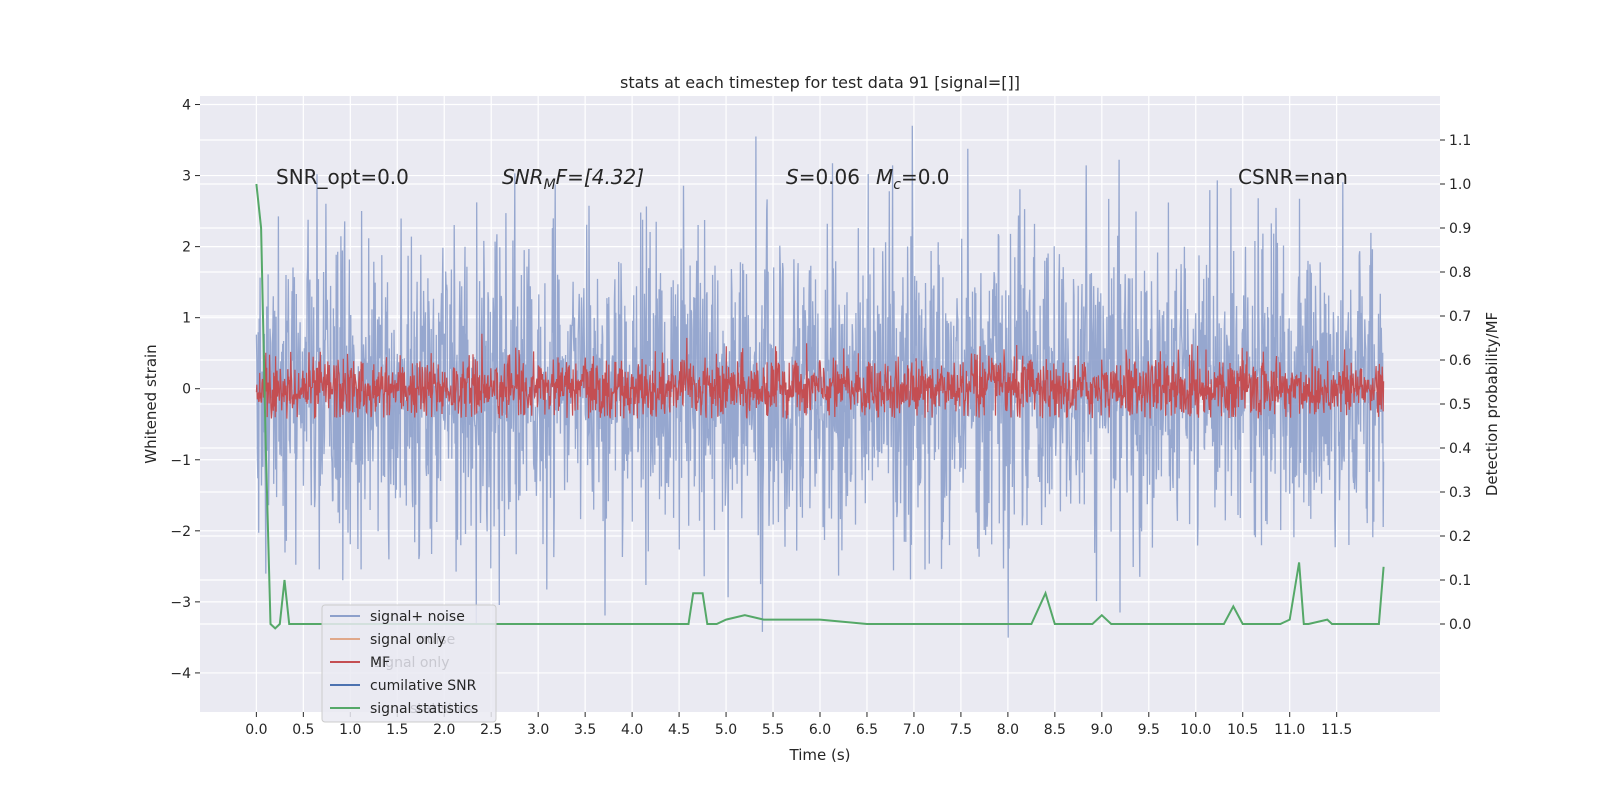 The width and height of the screenshot is (1600, 800). Describe the element at coordinates (1195, 730) in the screenshot. I see `x-tick-label: 10.0` at that location.